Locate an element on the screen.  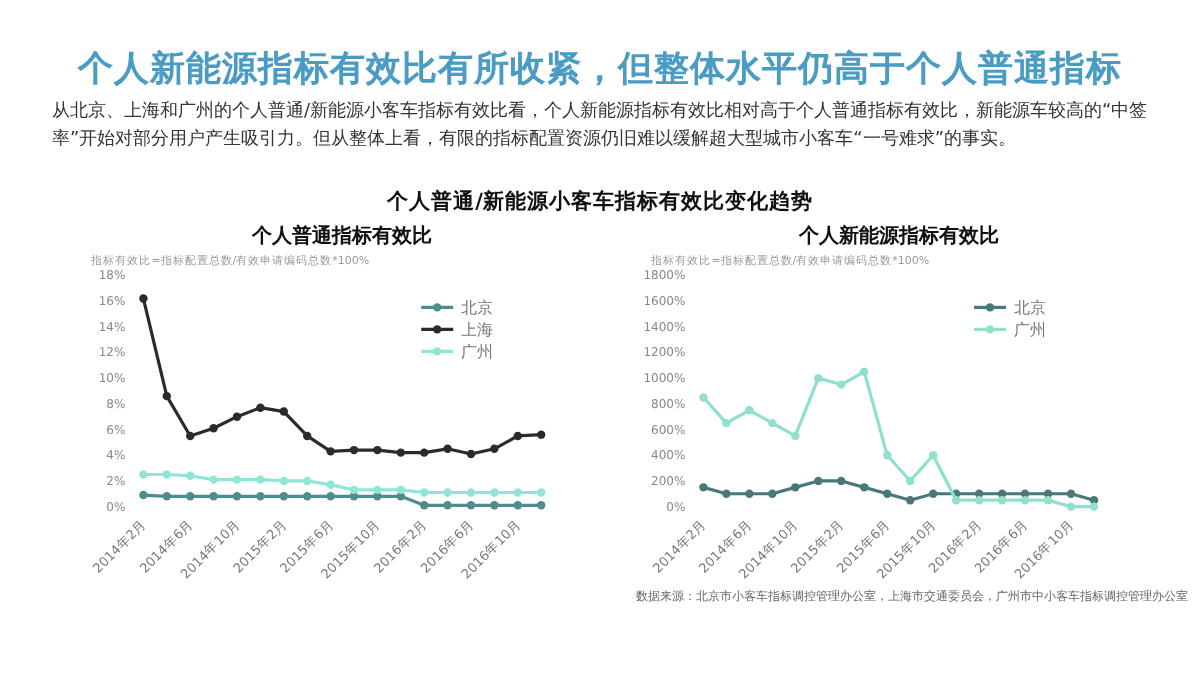
chart-title: 个人普通指标有效比 is located at coordinates (341, 236).